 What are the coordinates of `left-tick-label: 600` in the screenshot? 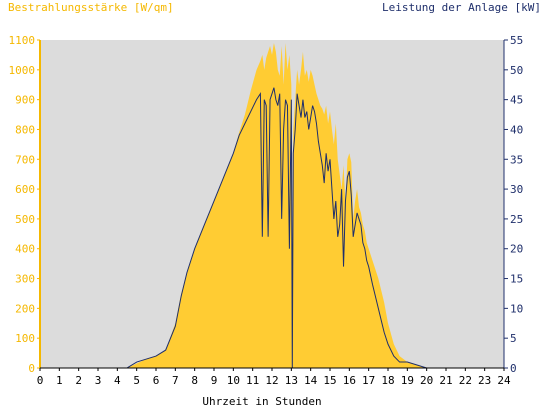 It's located at (25, 189).